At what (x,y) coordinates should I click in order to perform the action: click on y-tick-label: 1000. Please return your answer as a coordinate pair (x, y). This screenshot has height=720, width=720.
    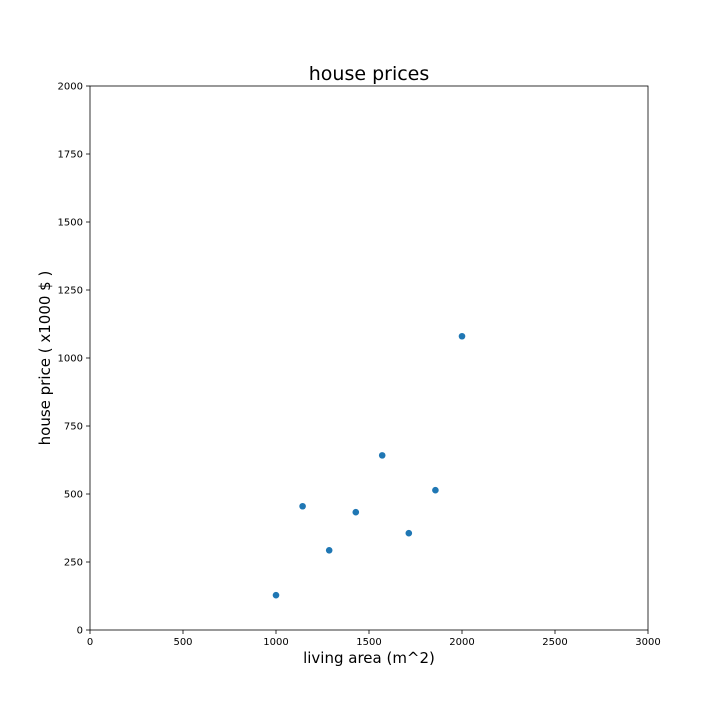
    Looking at the image, I should click on (70, 359).